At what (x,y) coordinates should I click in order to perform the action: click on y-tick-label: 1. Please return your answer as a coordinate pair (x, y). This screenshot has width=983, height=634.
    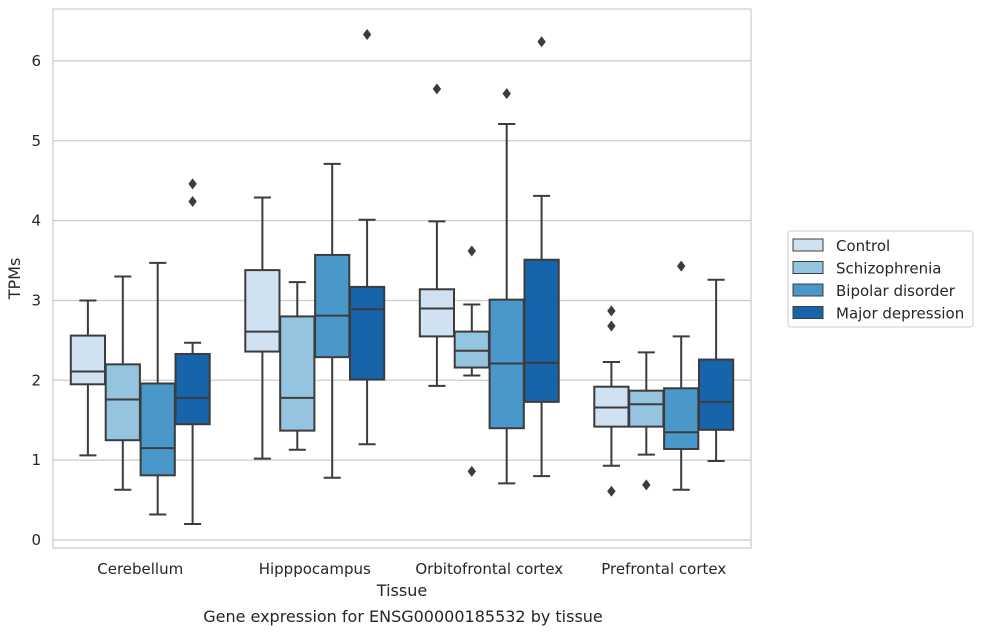
    Looking at the image, I should click on (36, 460).